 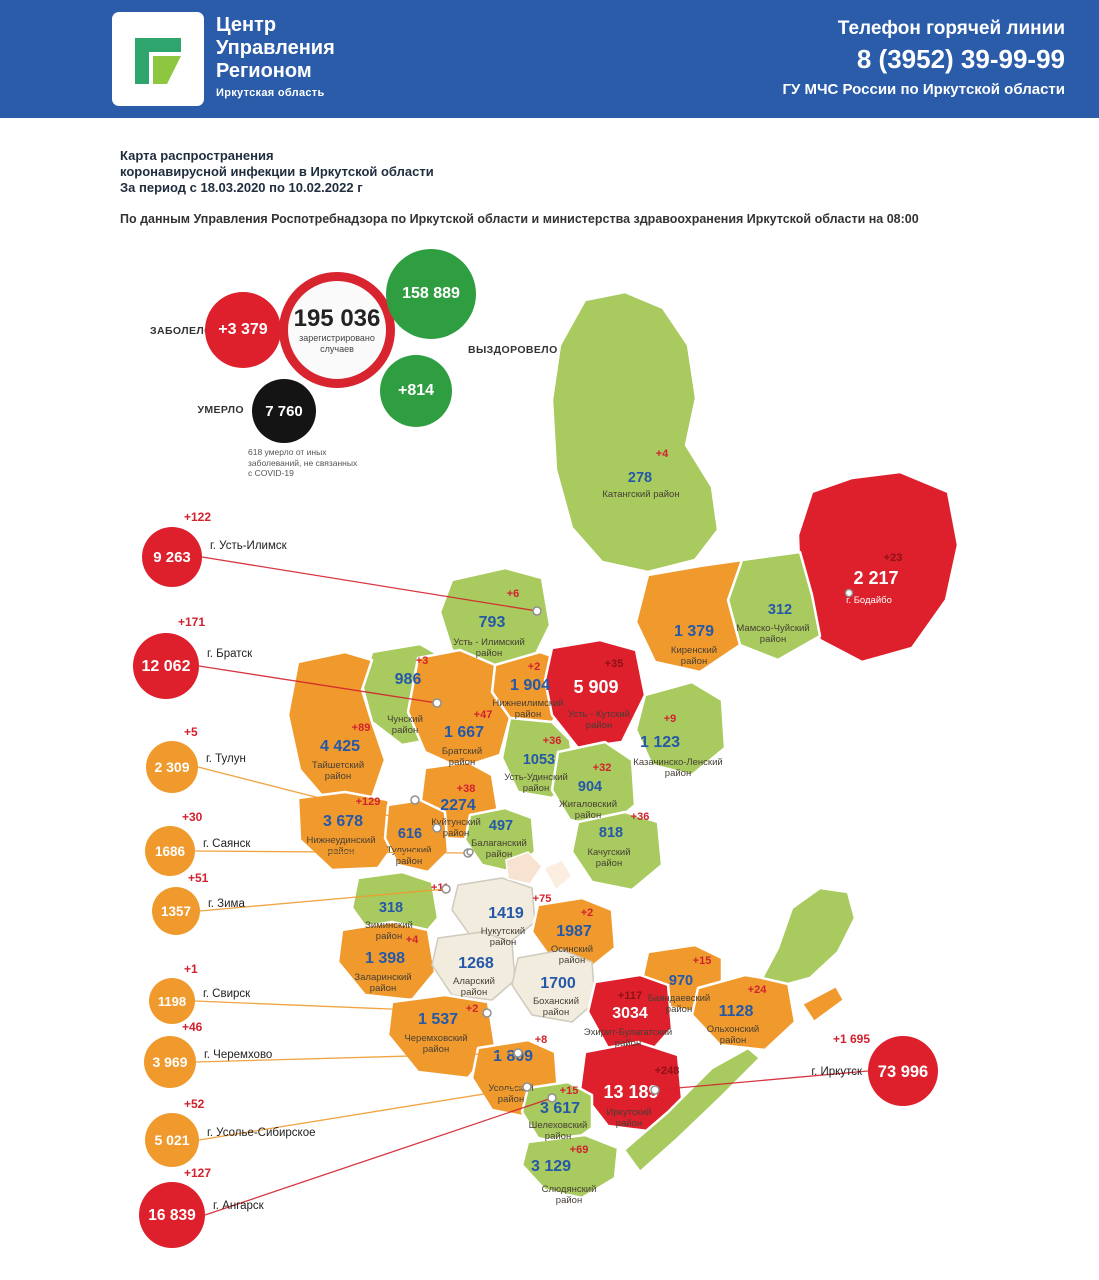 I want to click on district-name: Мамско-Чуйский, so click(x=772, y=628).